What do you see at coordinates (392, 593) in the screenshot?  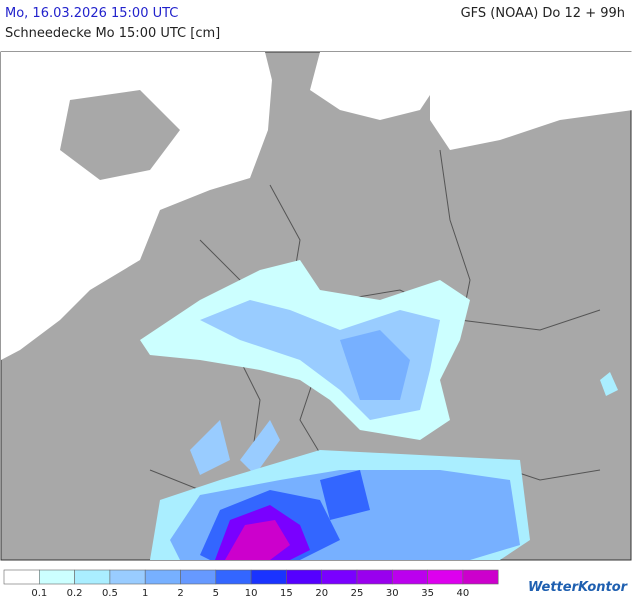 I see `legend-label: 30` at bounding box center [392, 593].